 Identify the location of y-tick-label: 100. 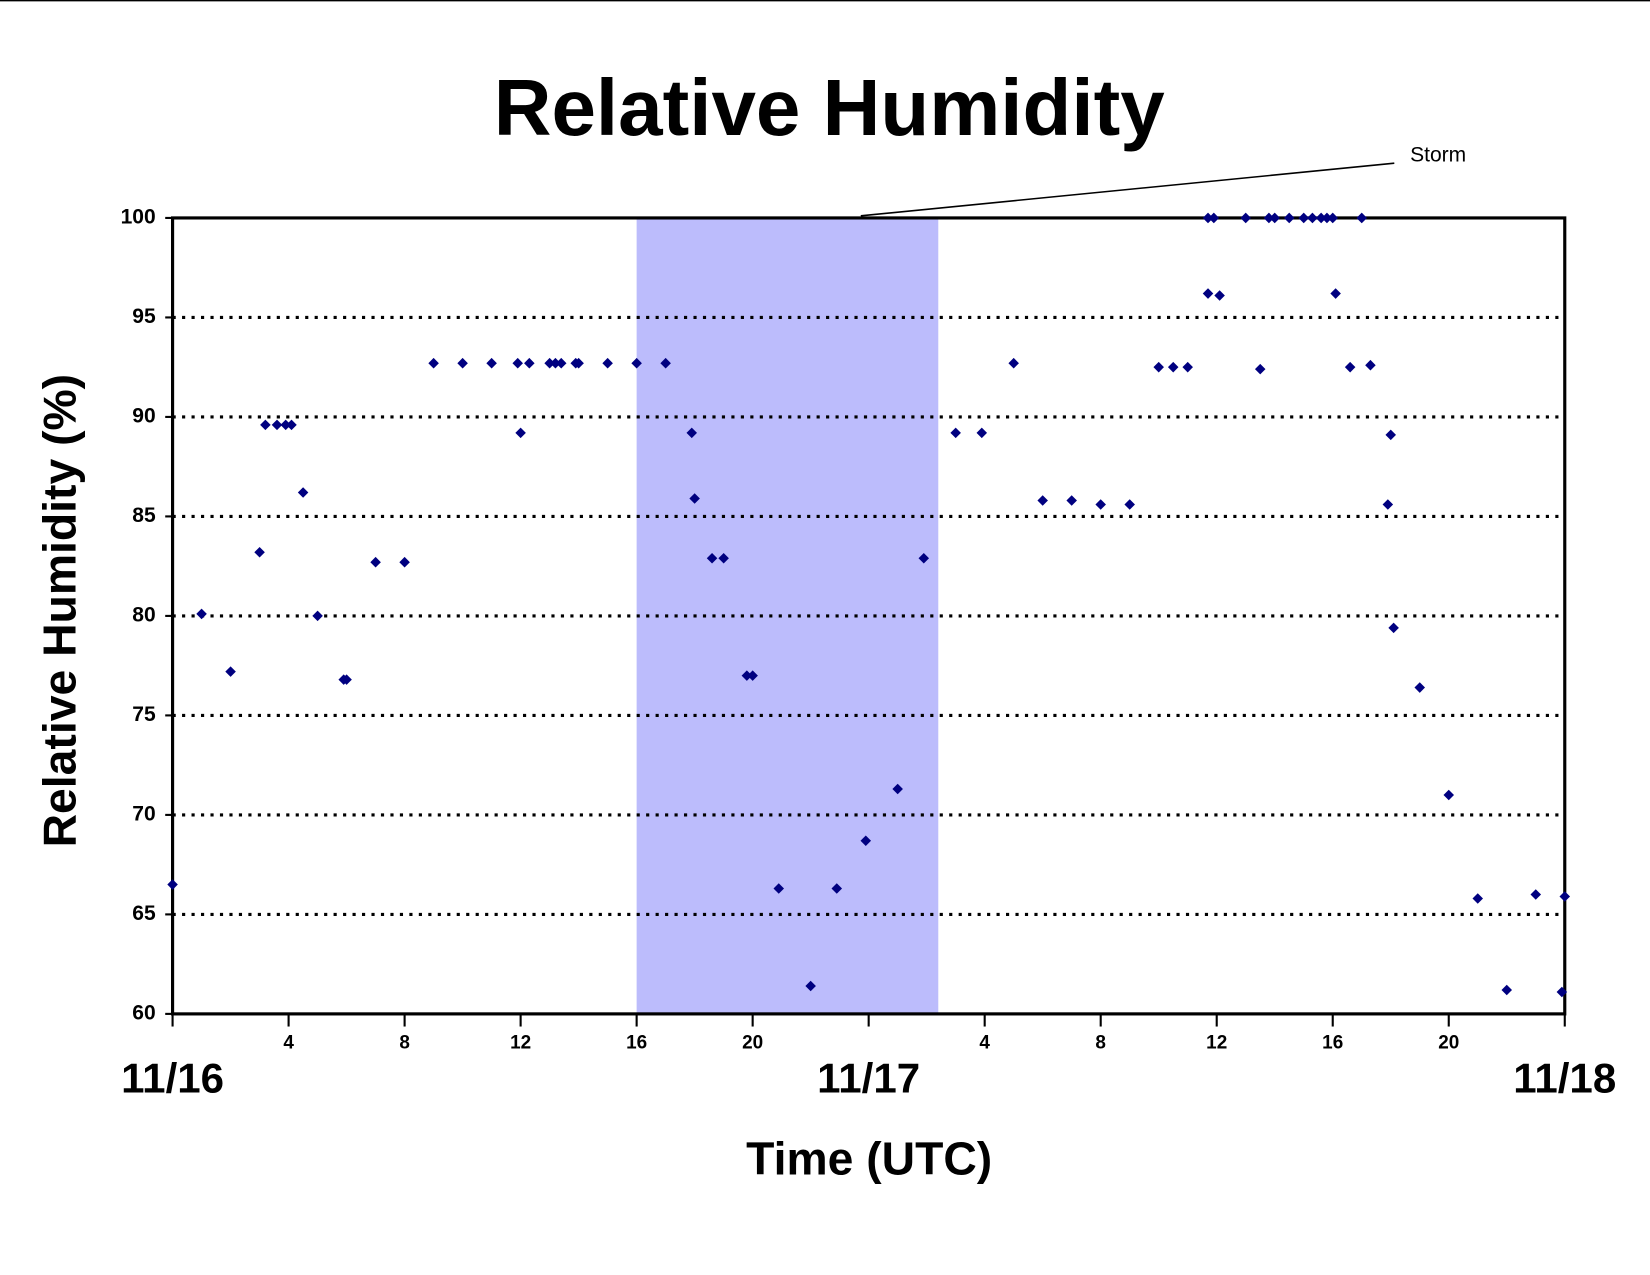
(138, 216).